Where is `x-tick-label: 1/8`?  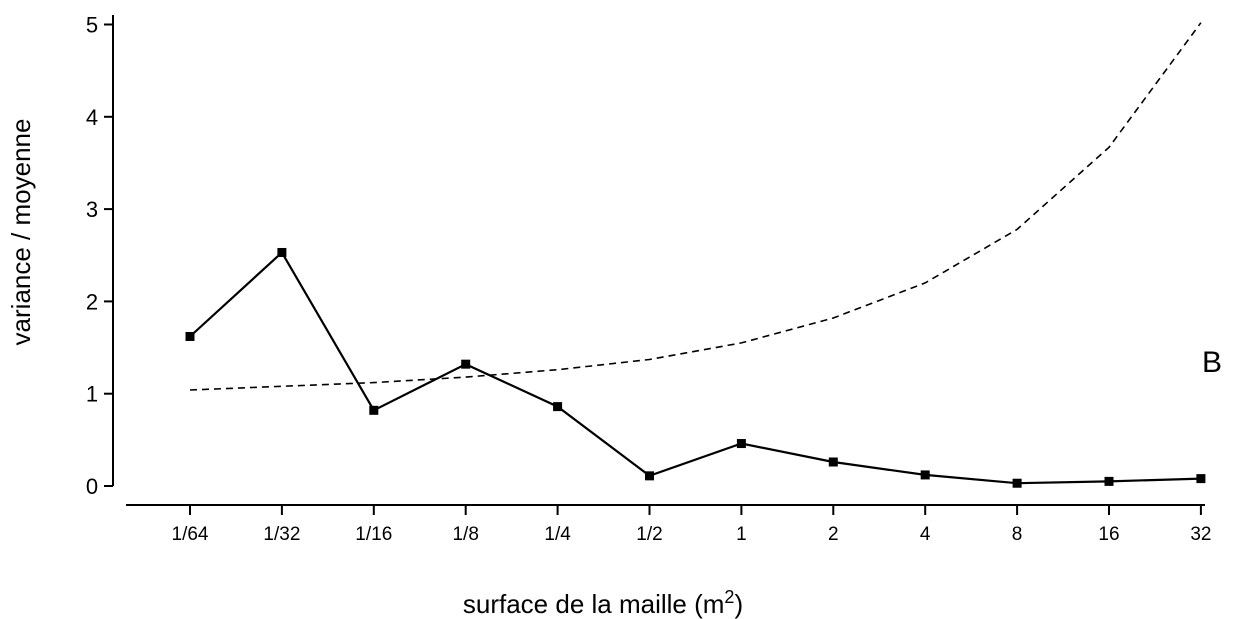 x-tick-label: 1/8 is located at coordinates (465, 534).